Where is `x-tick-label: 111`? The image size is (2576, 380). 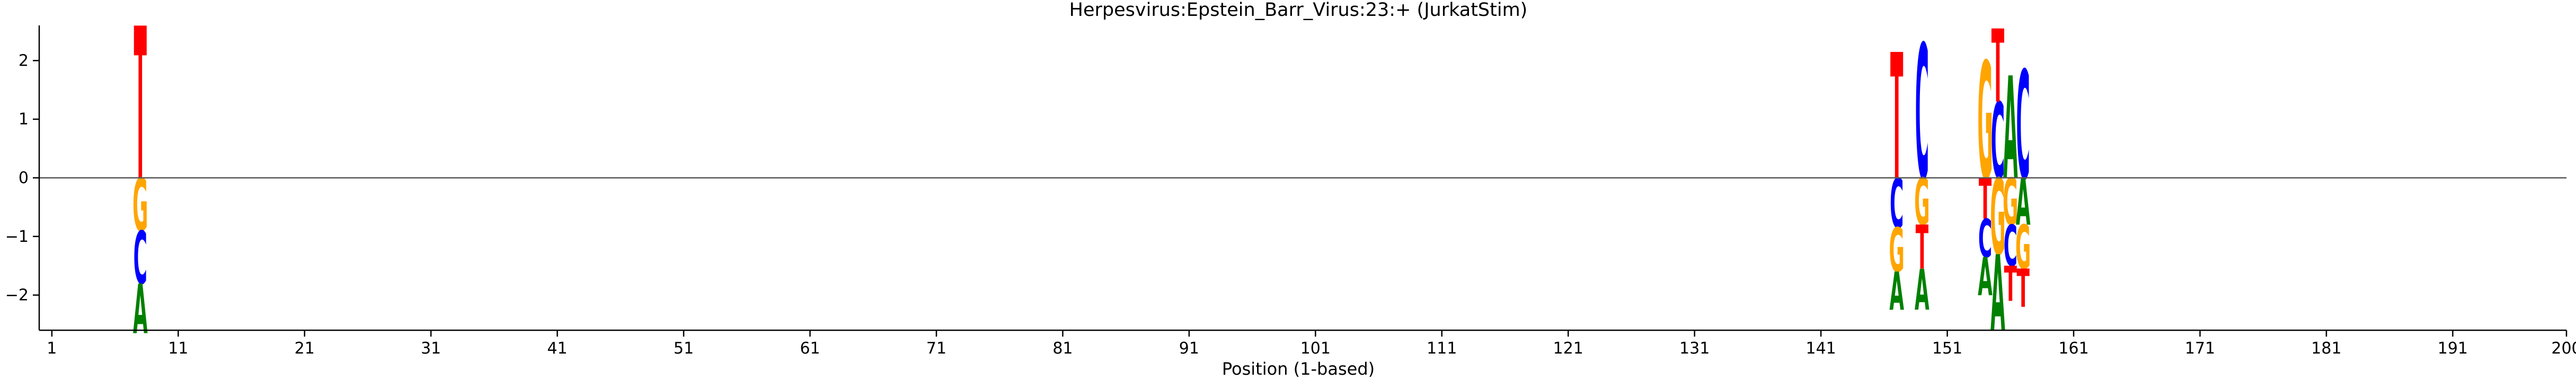 x-tick-label: 111 is located at coordinates (1442, 348).